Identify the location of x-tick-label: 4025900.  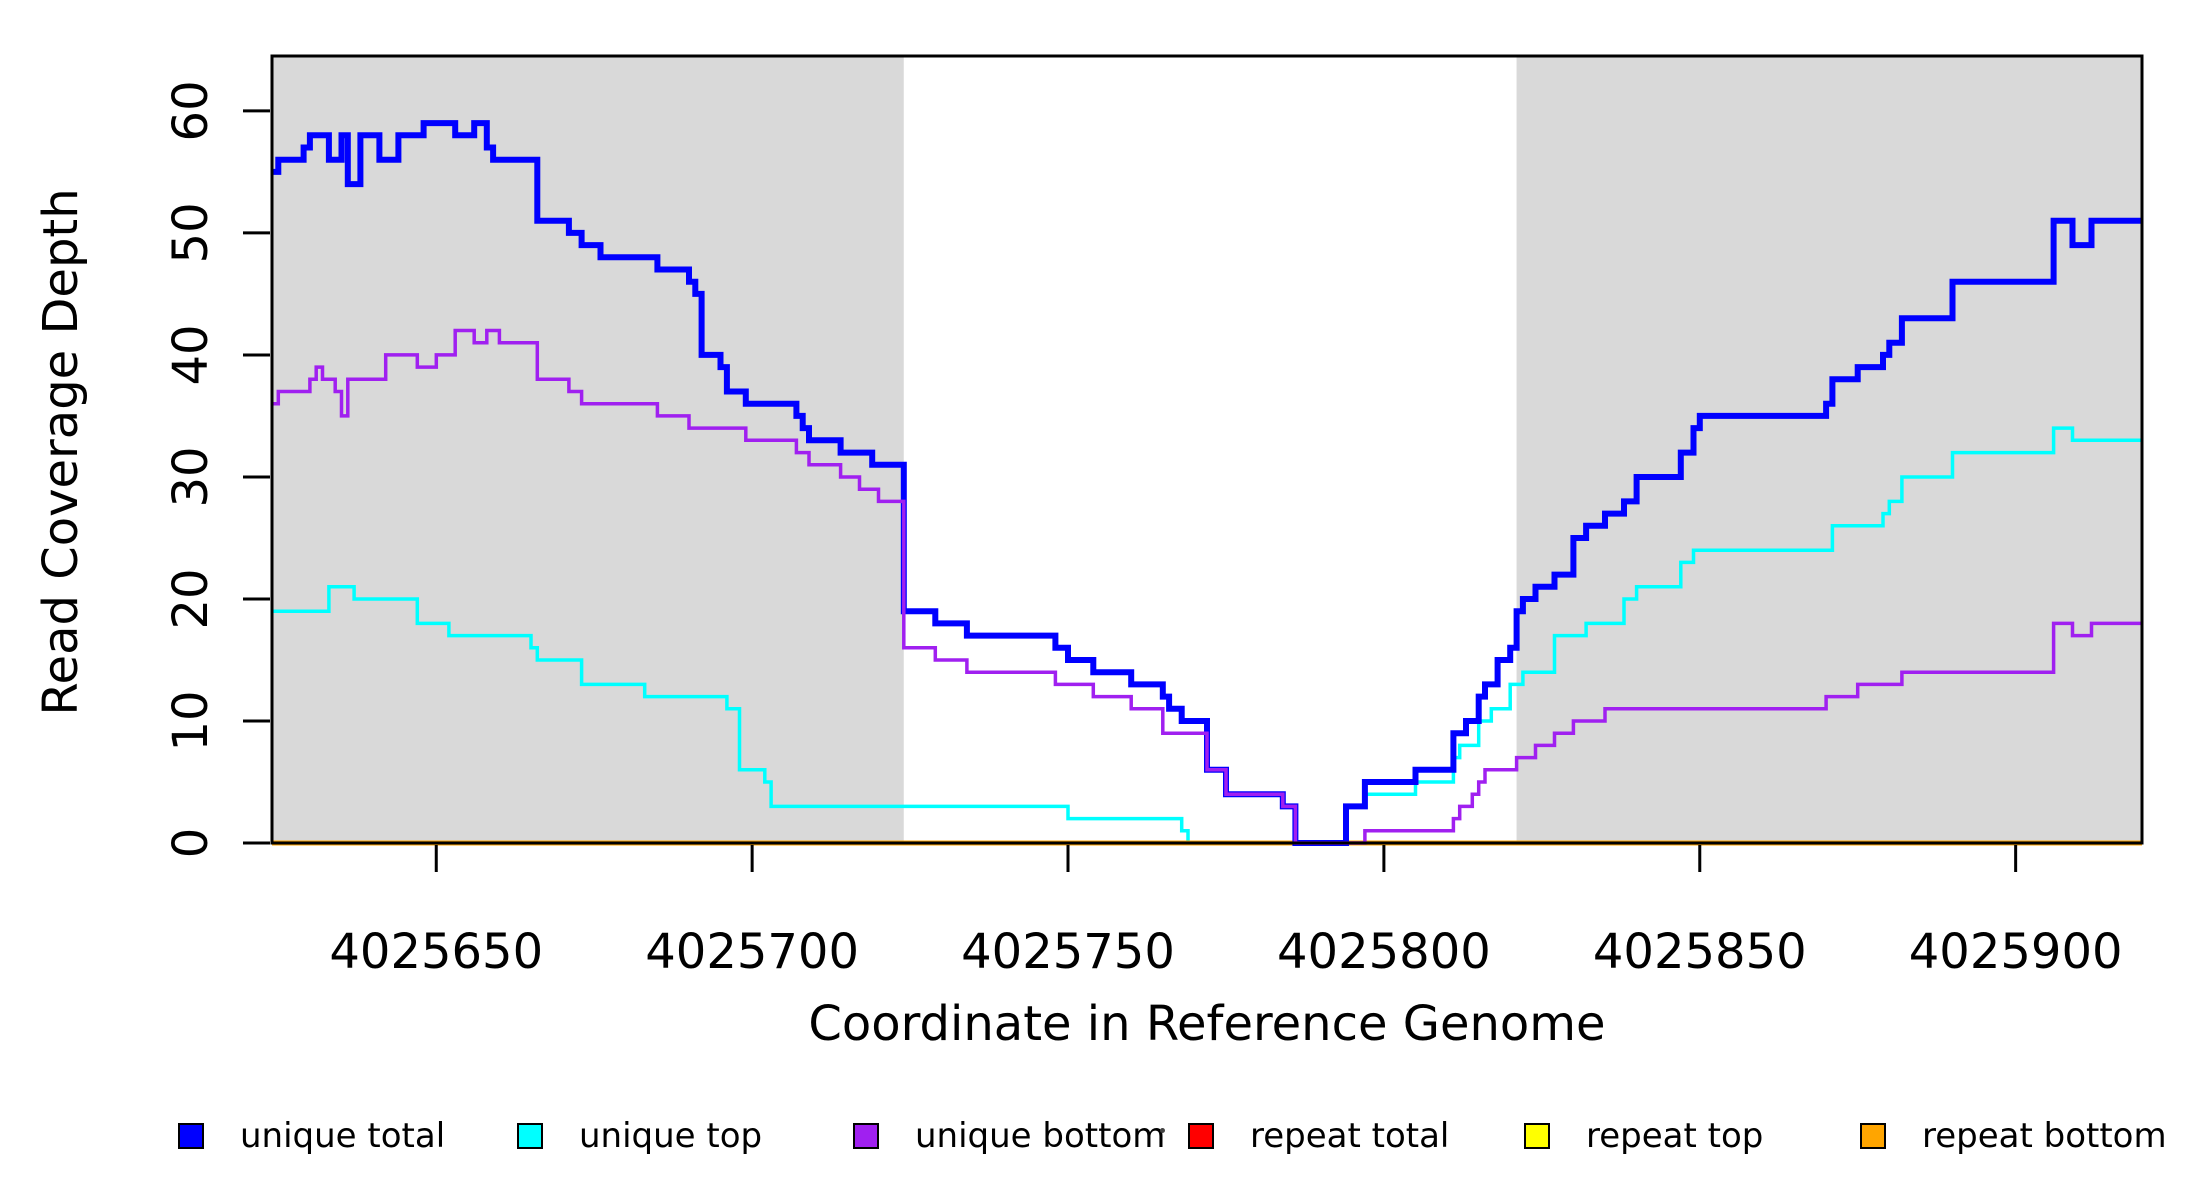
(2016, 952).